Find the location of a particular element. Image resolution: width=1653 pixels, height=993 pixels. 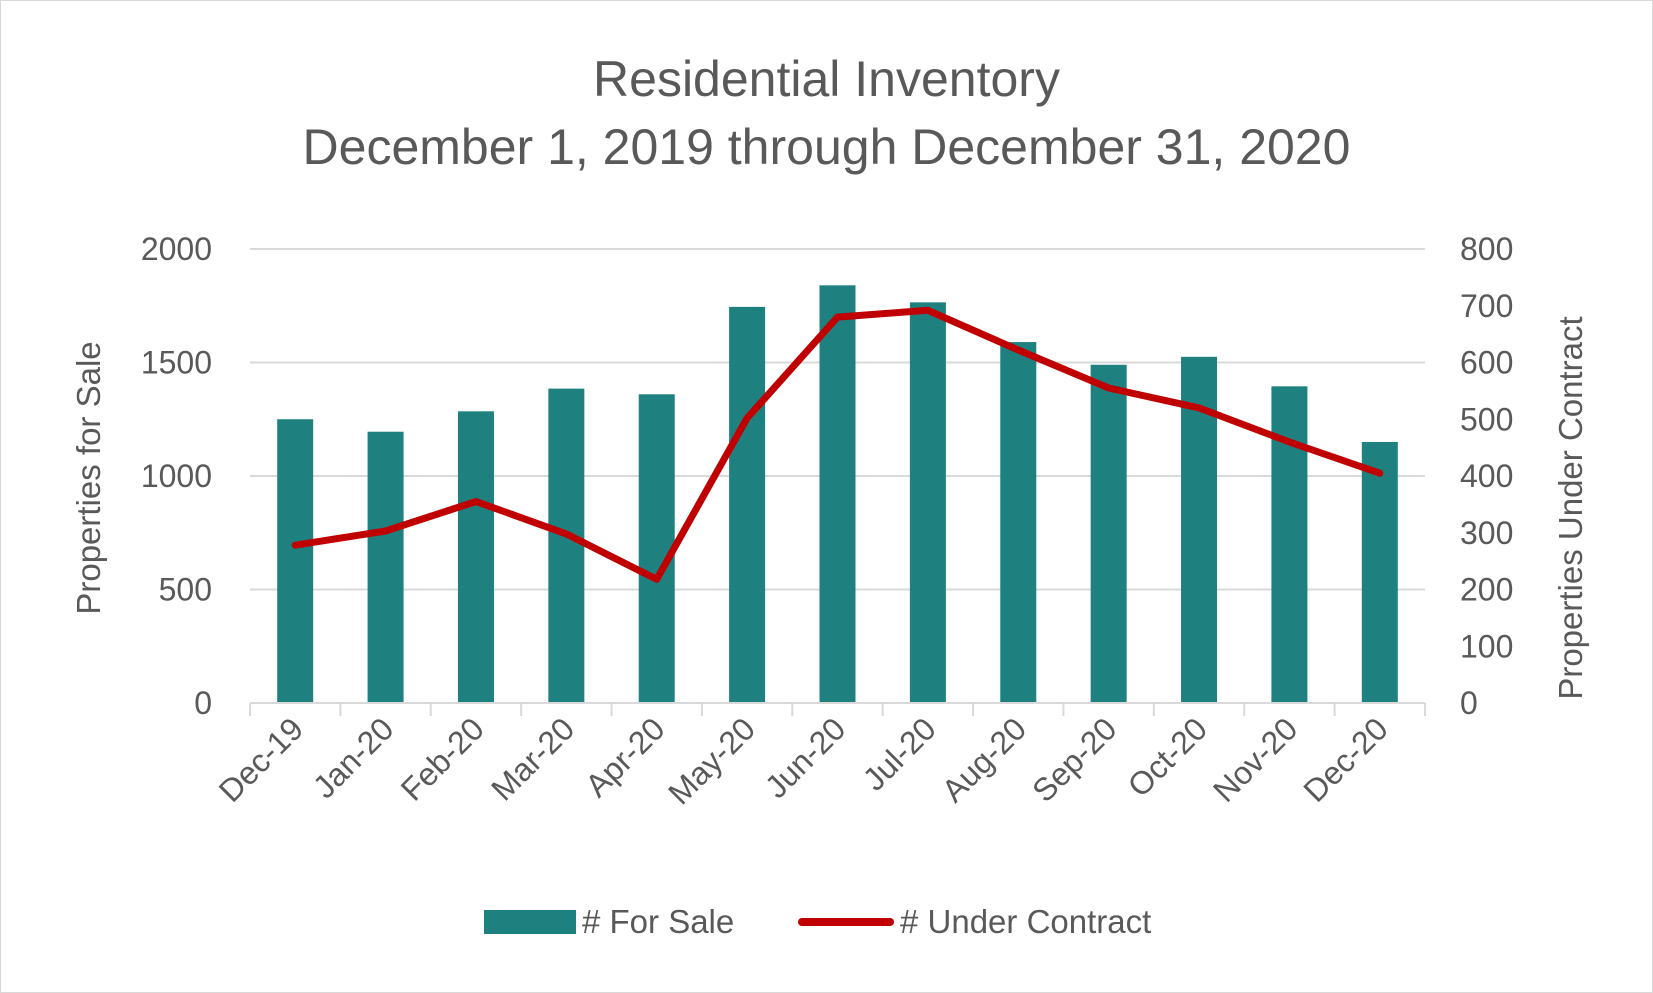

x-axis is located at coordinates (837, 709).